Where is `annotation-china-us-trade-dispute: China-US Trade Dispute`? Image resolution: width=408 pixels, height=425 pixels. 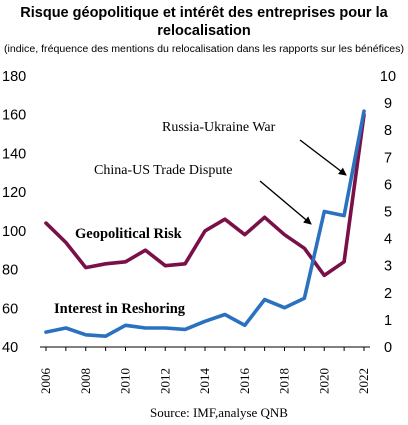 annotation-china-us-trade-dispute: China-US Trade Dispute is located at coordinates (163, 170).